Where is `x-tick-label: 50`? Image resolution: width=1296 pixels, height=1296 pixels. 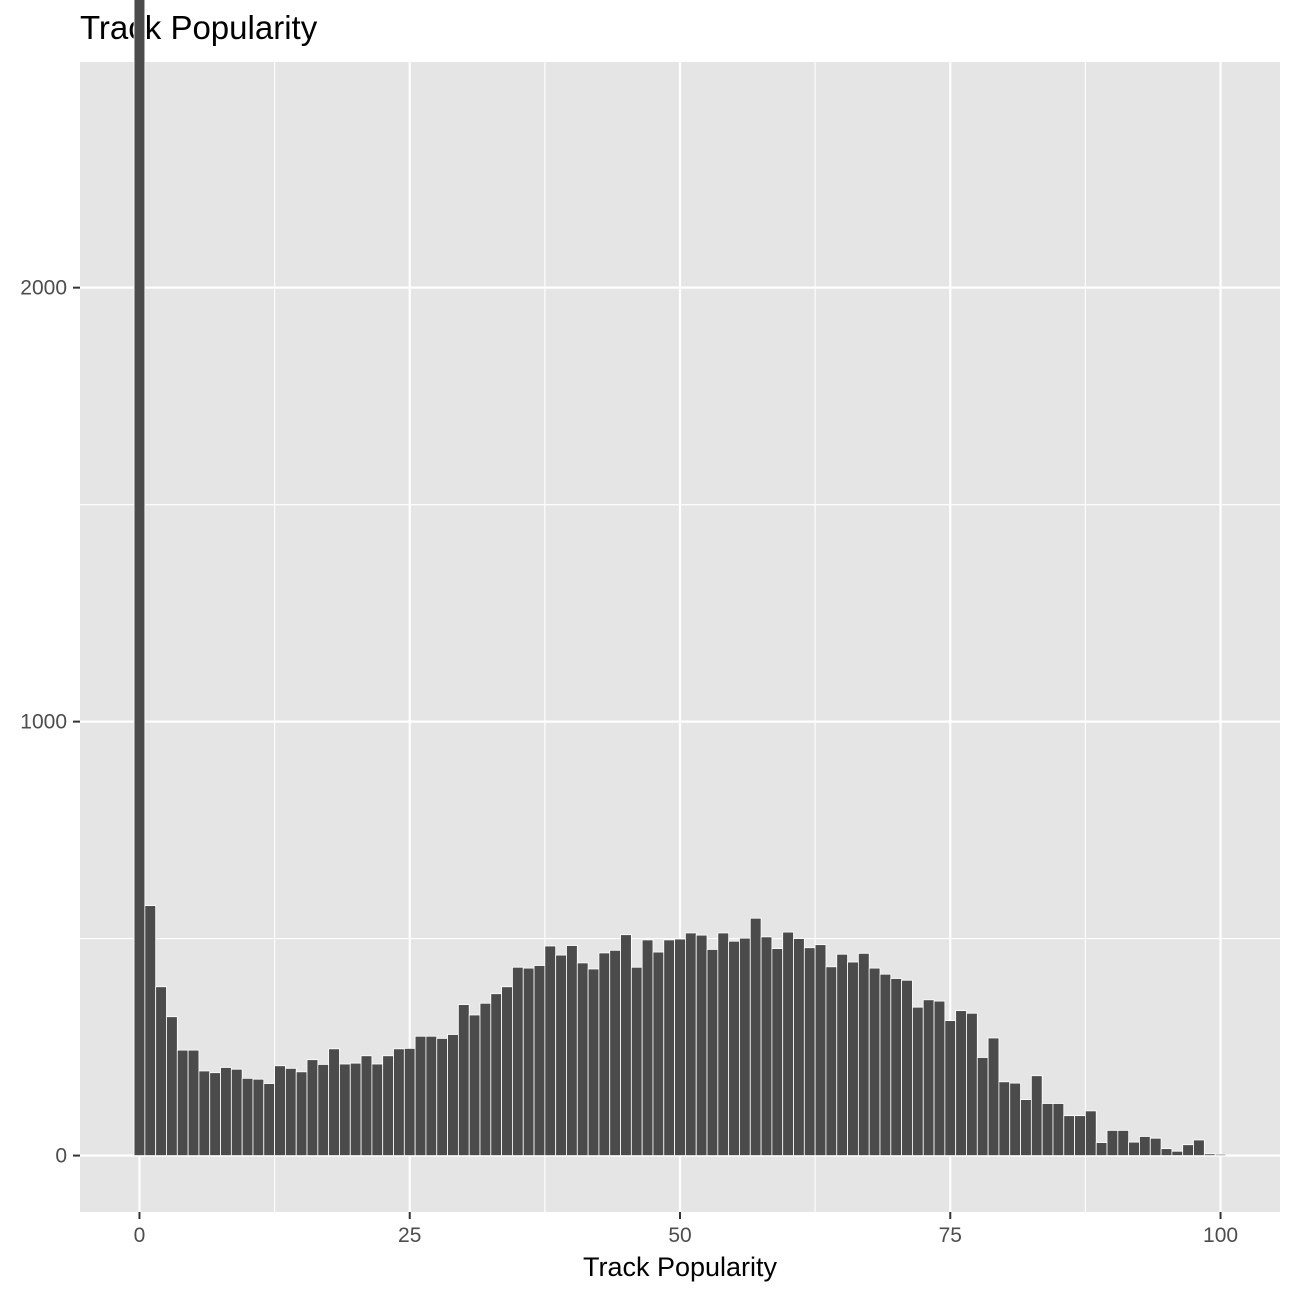 x-tick-label: 50 is located at coordinates (679, 1235).